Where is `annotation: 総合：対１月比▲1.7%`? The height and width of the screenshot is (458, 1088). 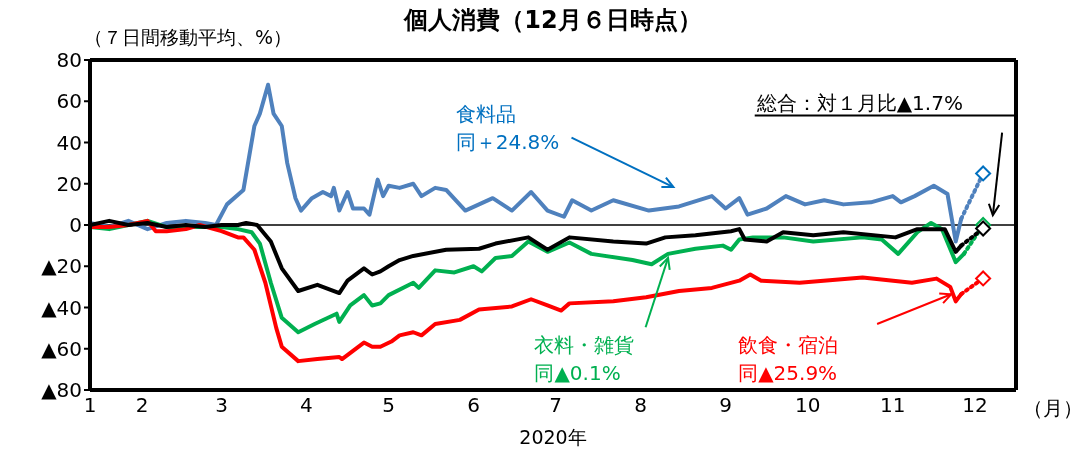 annotation: 総合：対１月比▲1.7% is located at coordinates (859, 102).